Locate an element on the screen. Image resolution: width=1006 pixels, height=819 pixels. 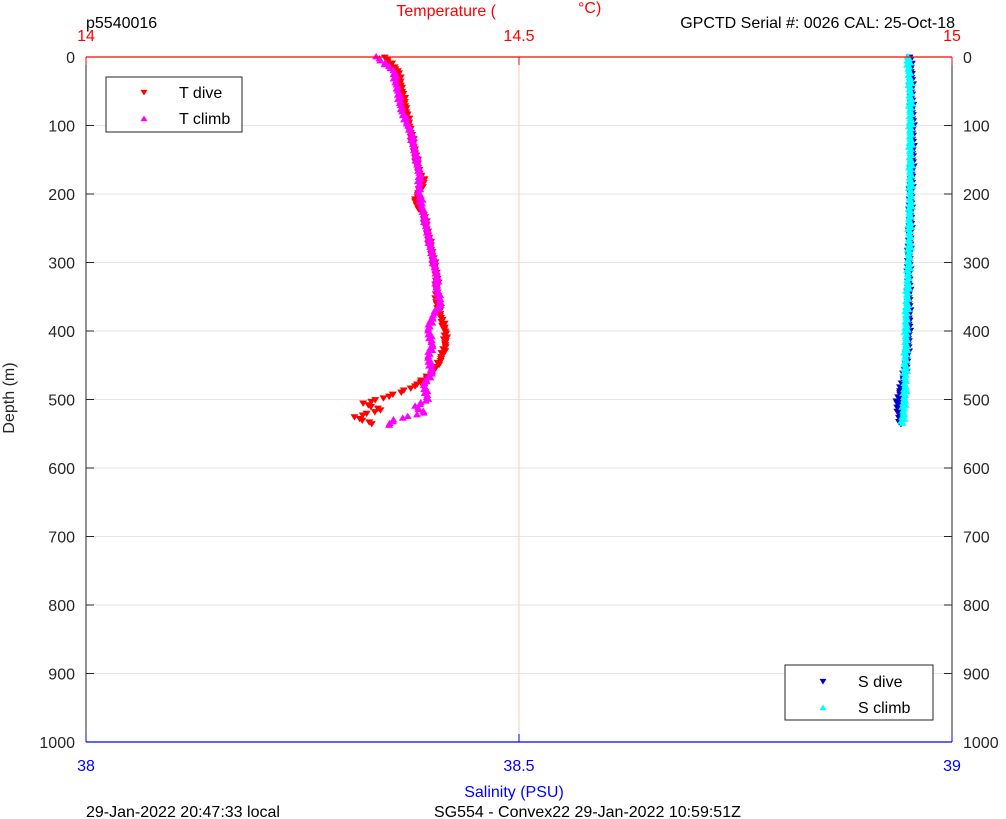
y-tick-label-right: 400 is located at coordinates (976, 332).